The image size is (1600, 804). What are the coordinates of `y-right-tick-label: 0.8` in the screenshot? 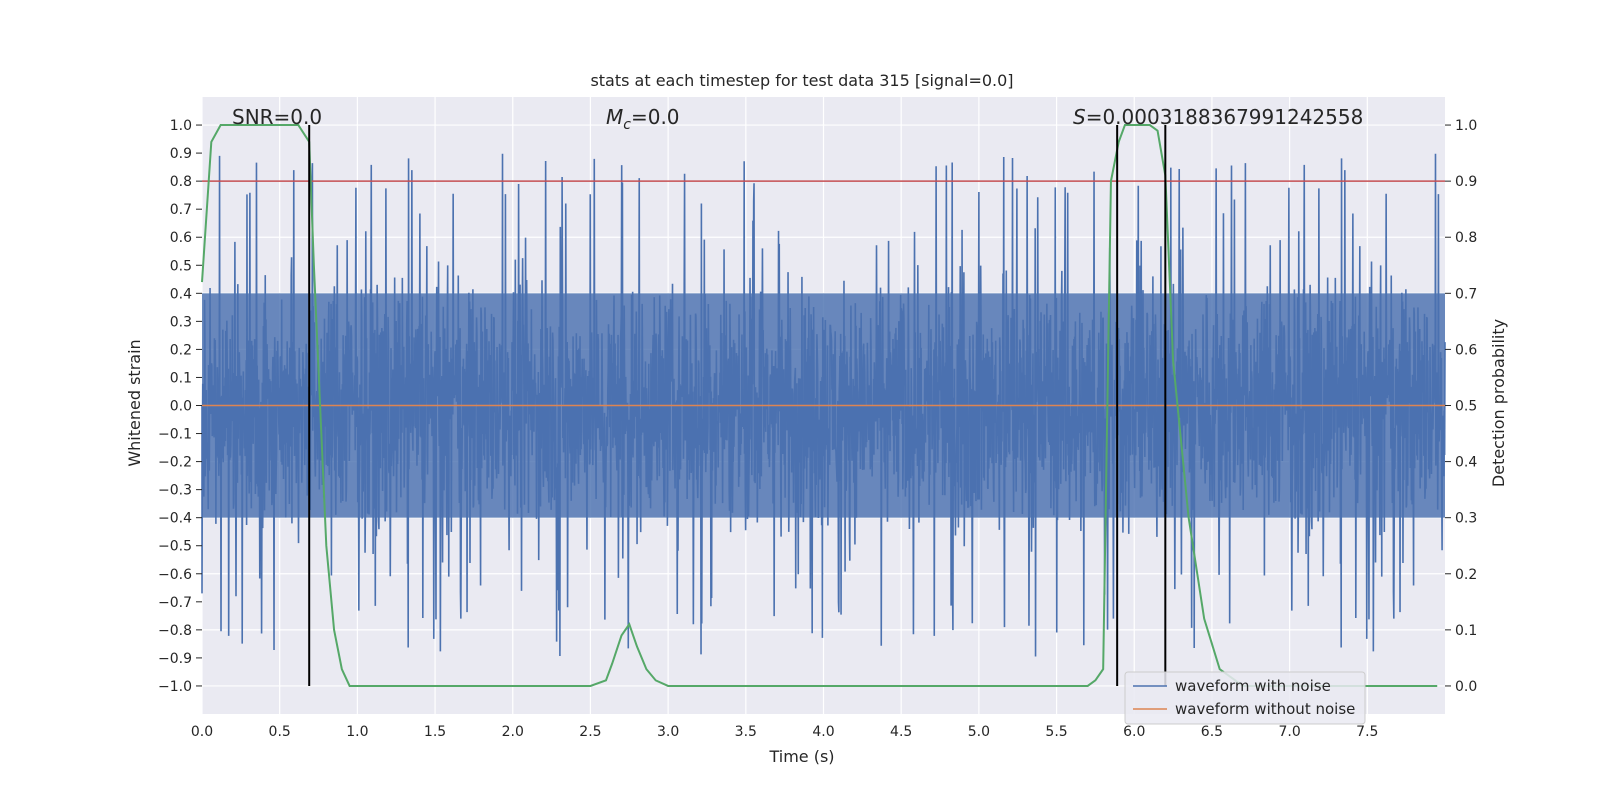 It's located at (1466, 238).